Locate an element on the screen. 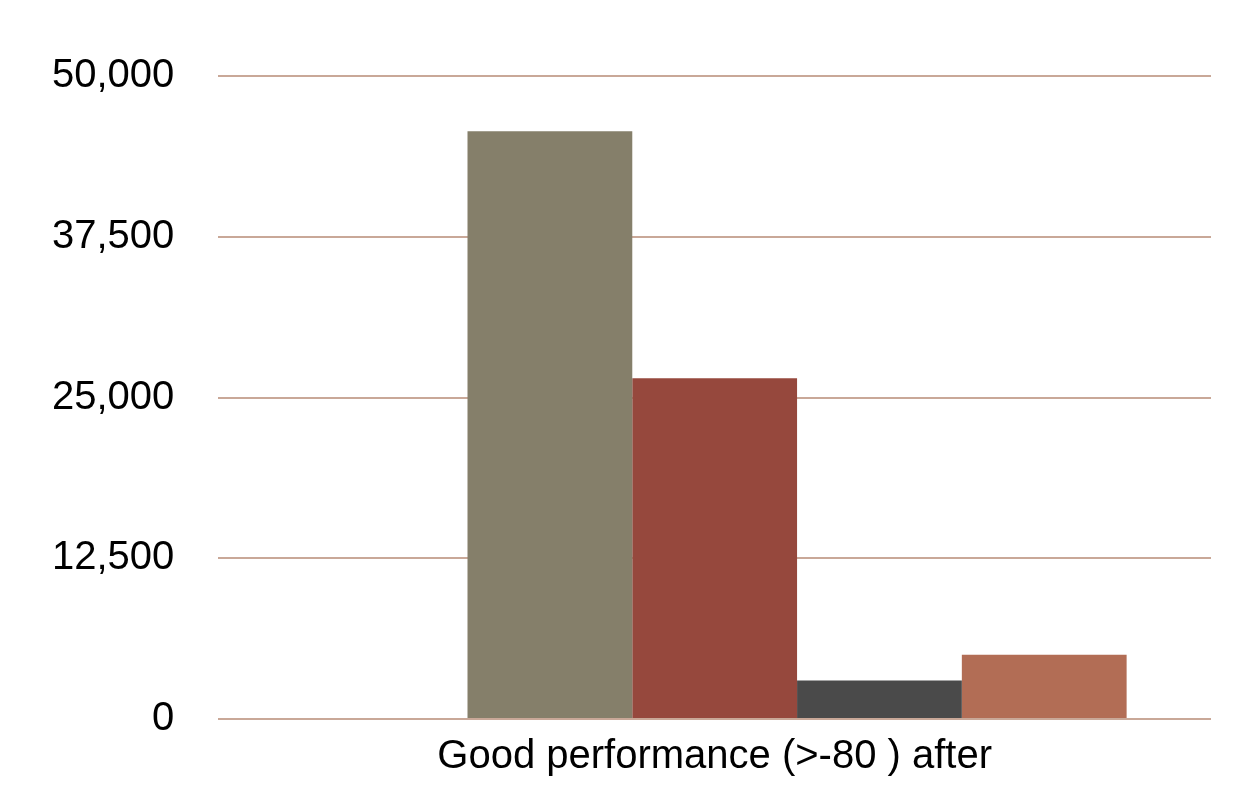 The height and width of the screenshot is (803, 1233). y-tick-label: 50,000 is located at coordinates (113, 73).